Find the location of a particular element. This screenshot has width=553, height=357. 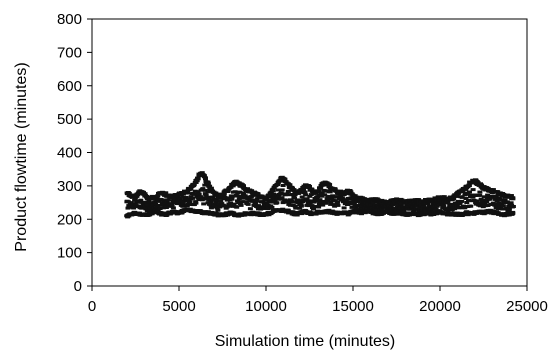

x-tick-label: 0 is located at coordinates (92, 306).